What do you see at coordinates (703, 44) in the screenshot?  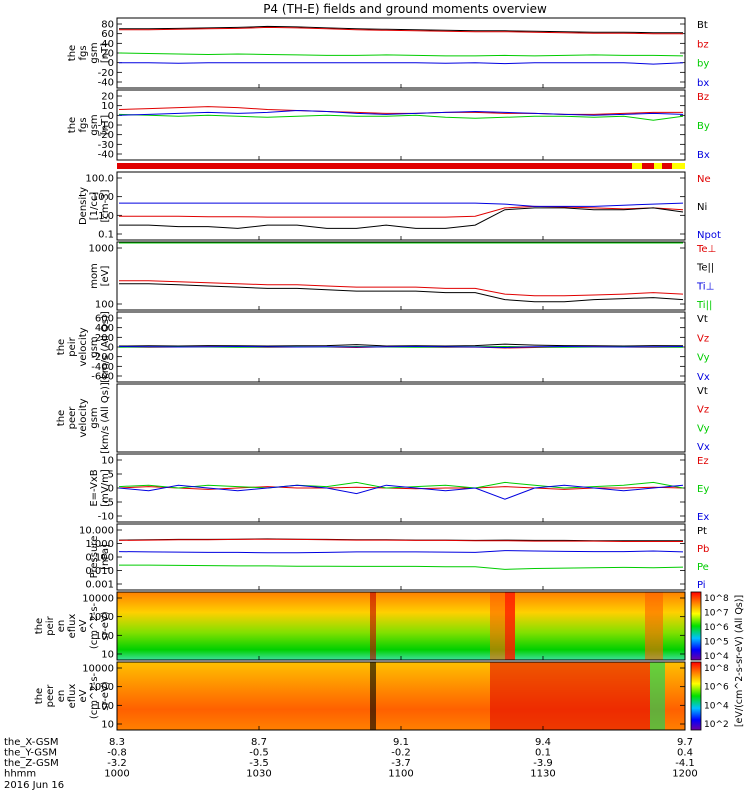 I see `legend-bz: bz` at bounding box center [703, 44].